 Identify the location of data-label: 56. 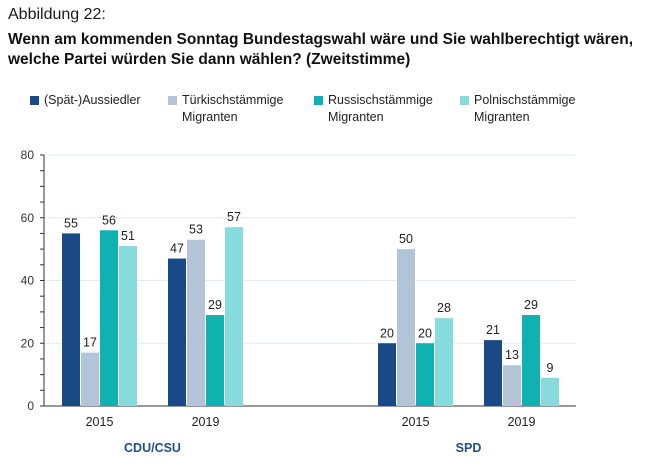
(109, 220).